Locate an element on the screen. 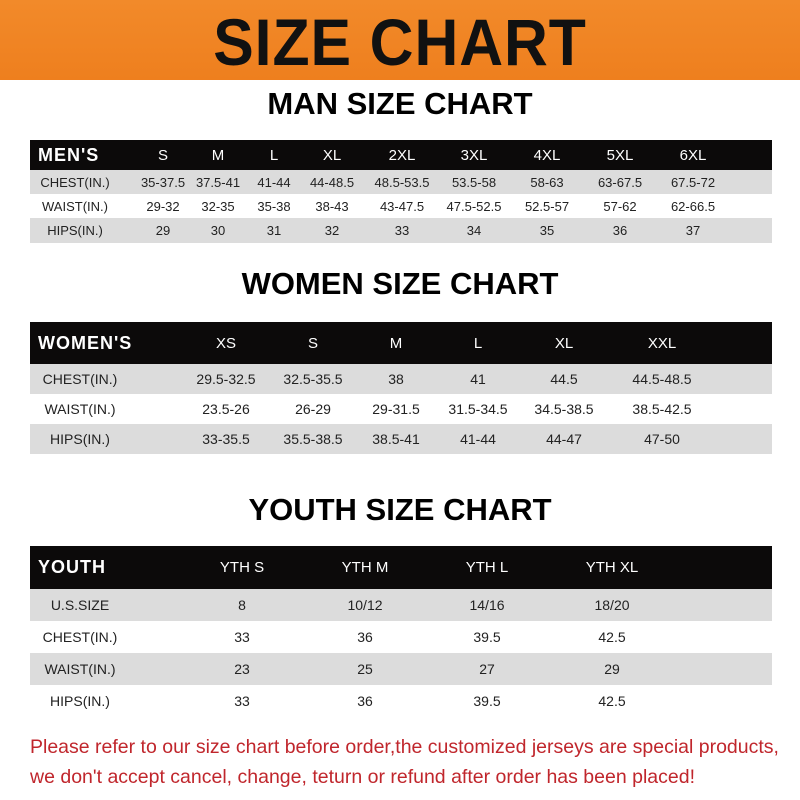 The image size is (800, 800). measurement-cell: 14/16 is located at coordinates (487, 605).